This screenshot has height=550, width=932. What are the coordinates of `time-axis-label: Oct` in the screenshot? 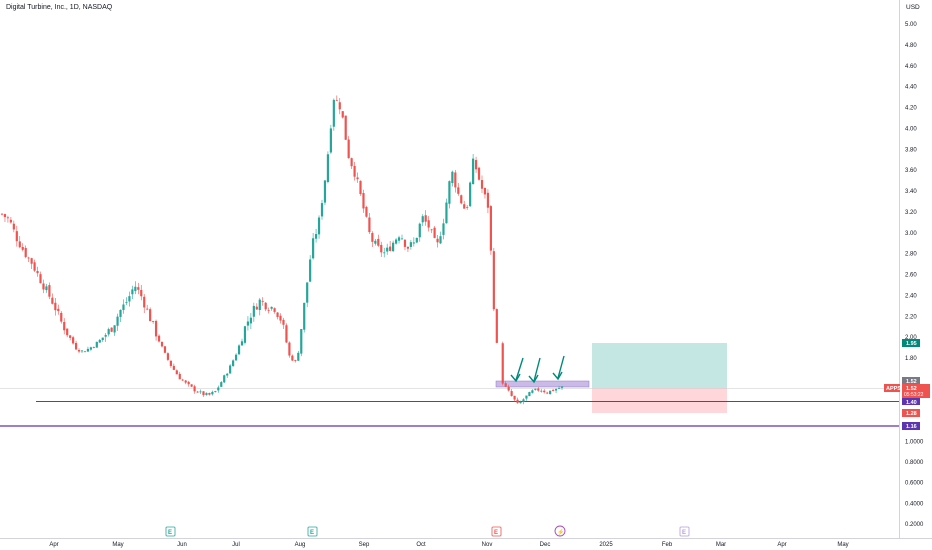 It's located at (421, 545).